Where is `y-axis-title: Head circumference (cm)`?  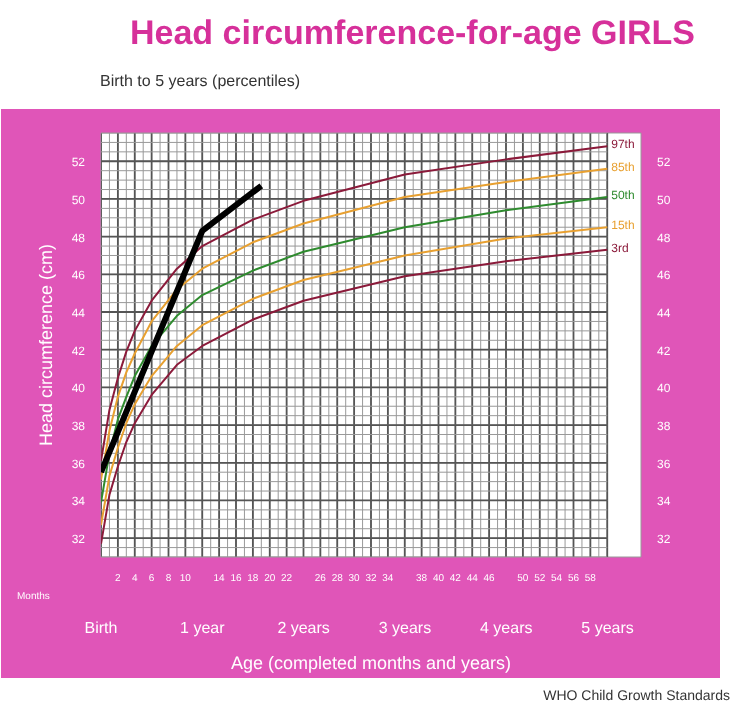 y-axis-title: Head circumference (cm) is located at coordinates (45, 345).